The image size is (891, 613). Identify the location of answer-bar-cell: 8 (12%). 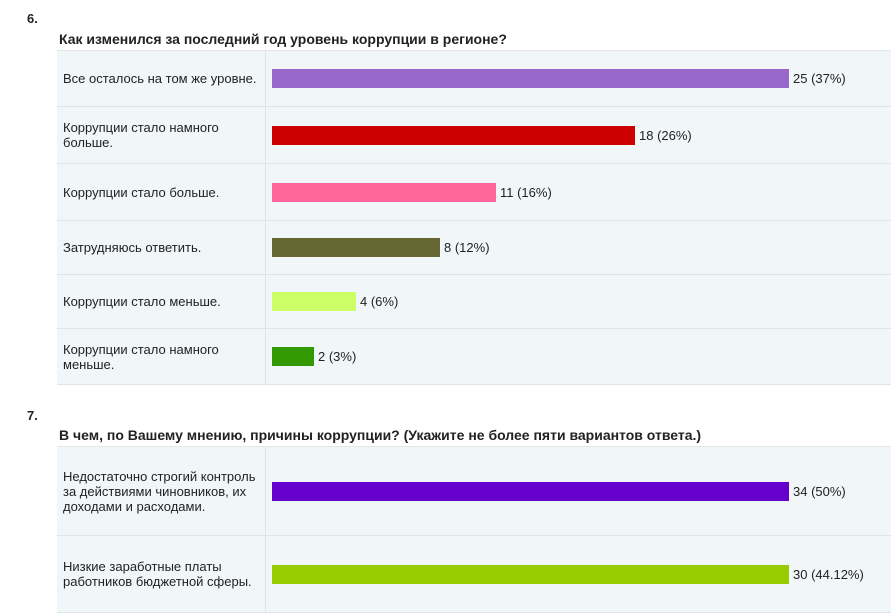
(578, 247).